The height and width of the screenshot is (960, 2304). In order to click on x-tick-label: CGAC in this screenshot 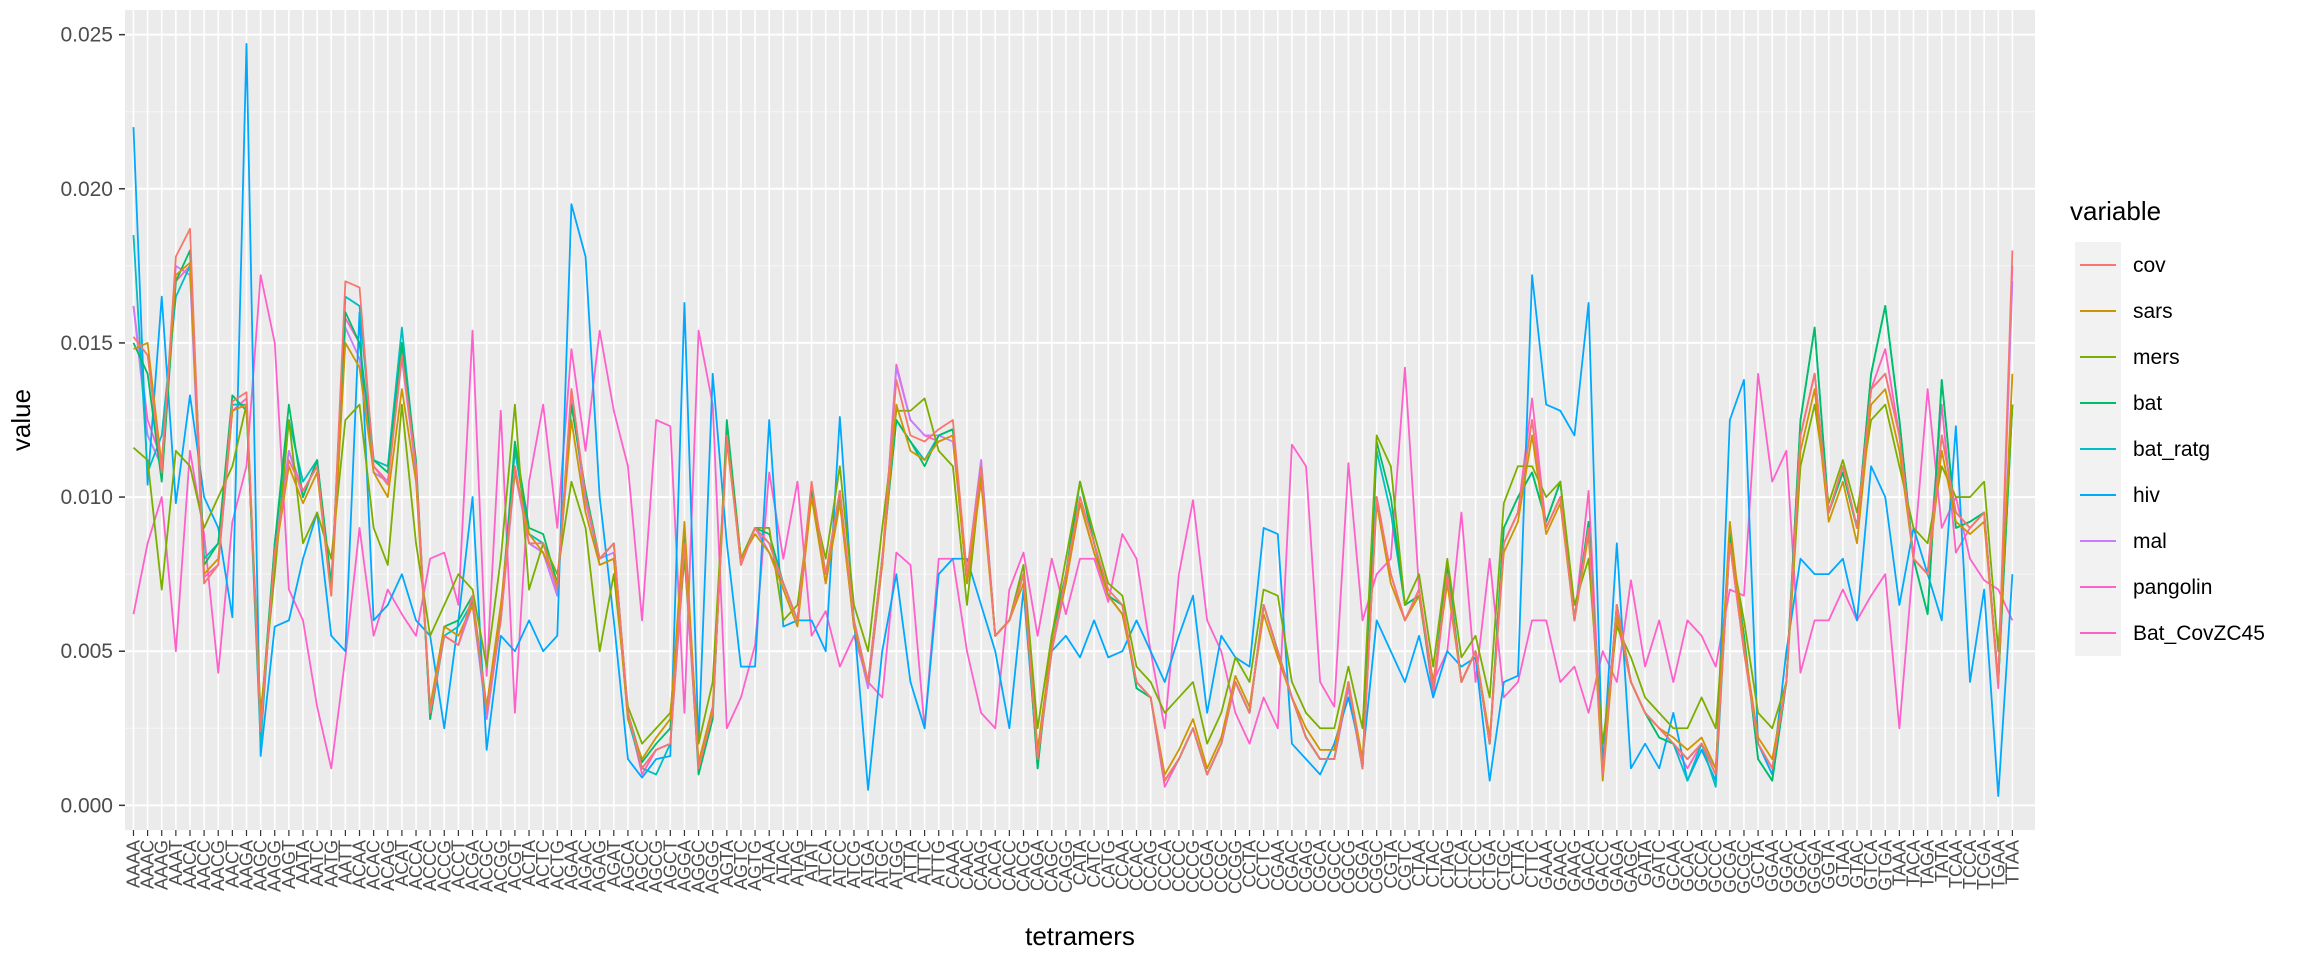, I will do `click(1292, 866)`.